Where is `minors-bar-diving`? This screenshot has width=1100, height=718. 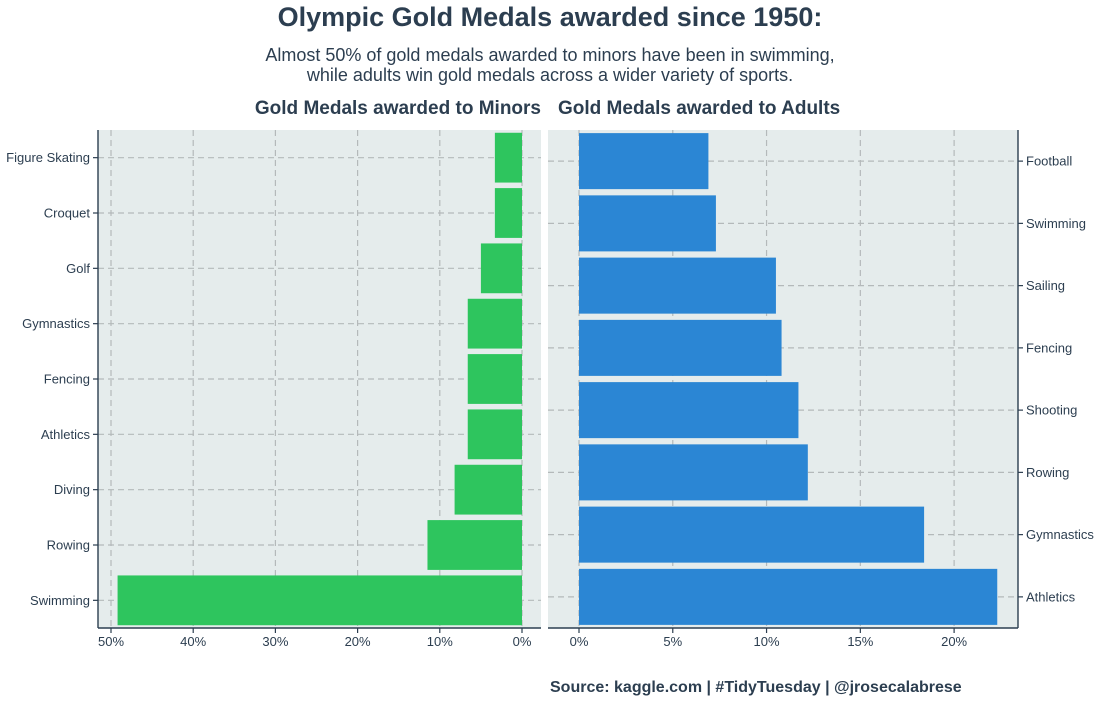
minors-bar-diving is located at coordinates (488, 489).